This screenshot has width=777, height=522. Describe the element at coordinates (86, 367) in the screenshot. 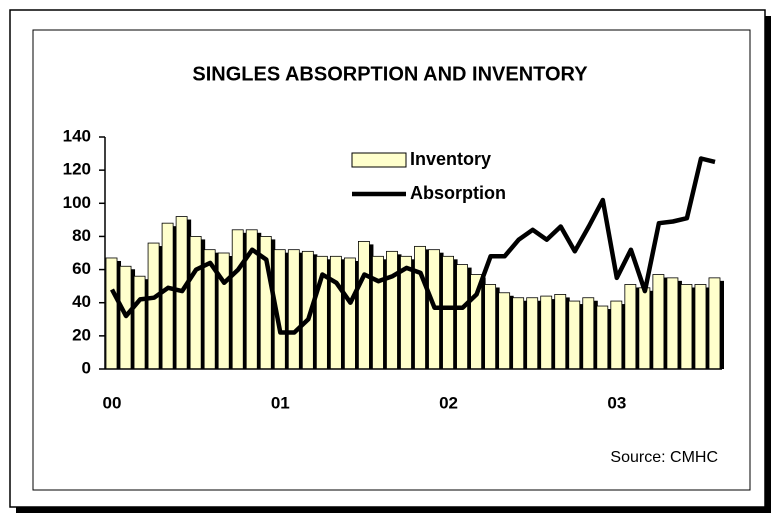

I see `y-tick-label: 0` at that location.